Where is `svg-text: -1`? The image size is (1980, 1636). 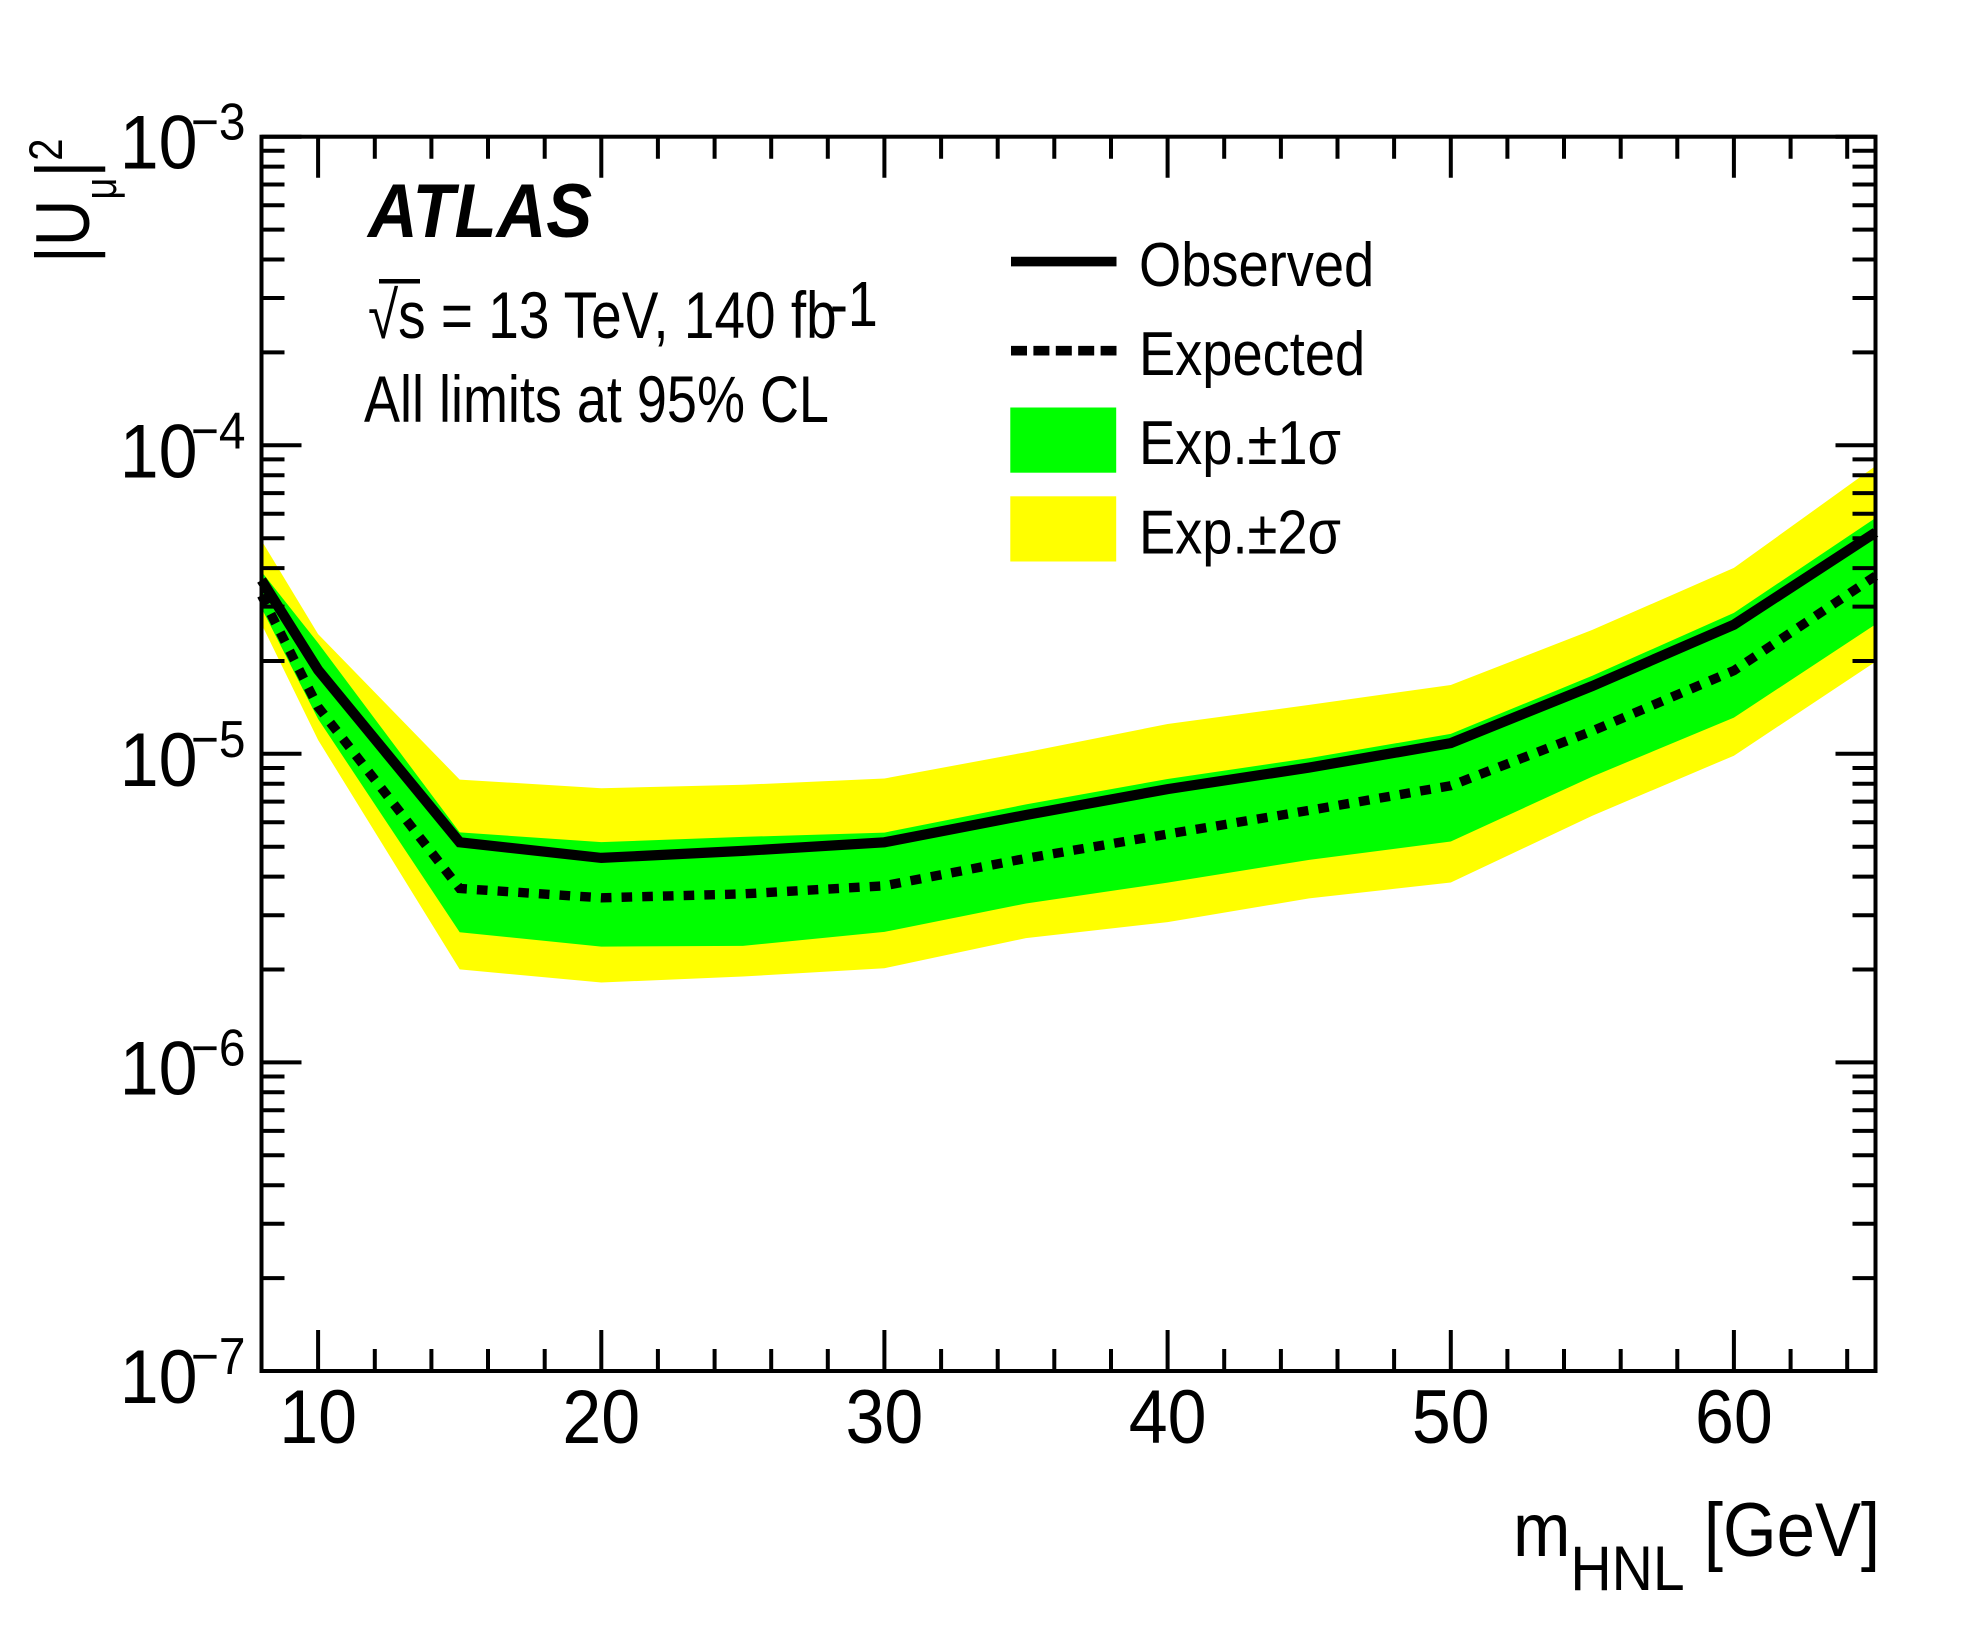
svg-text: -1 is located at coordinates (854, 304).